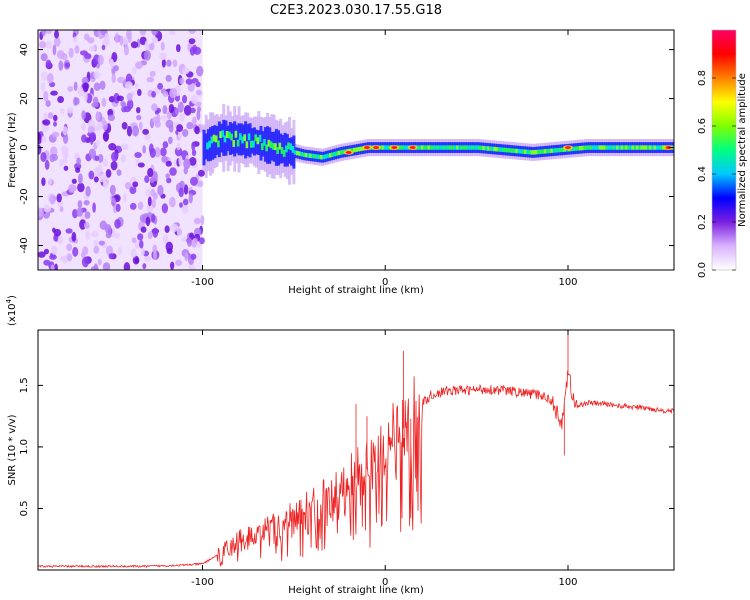  Describe the element at coordinates (24, 147) in the screenshot. I see `y-tick-label: 0` at that location.